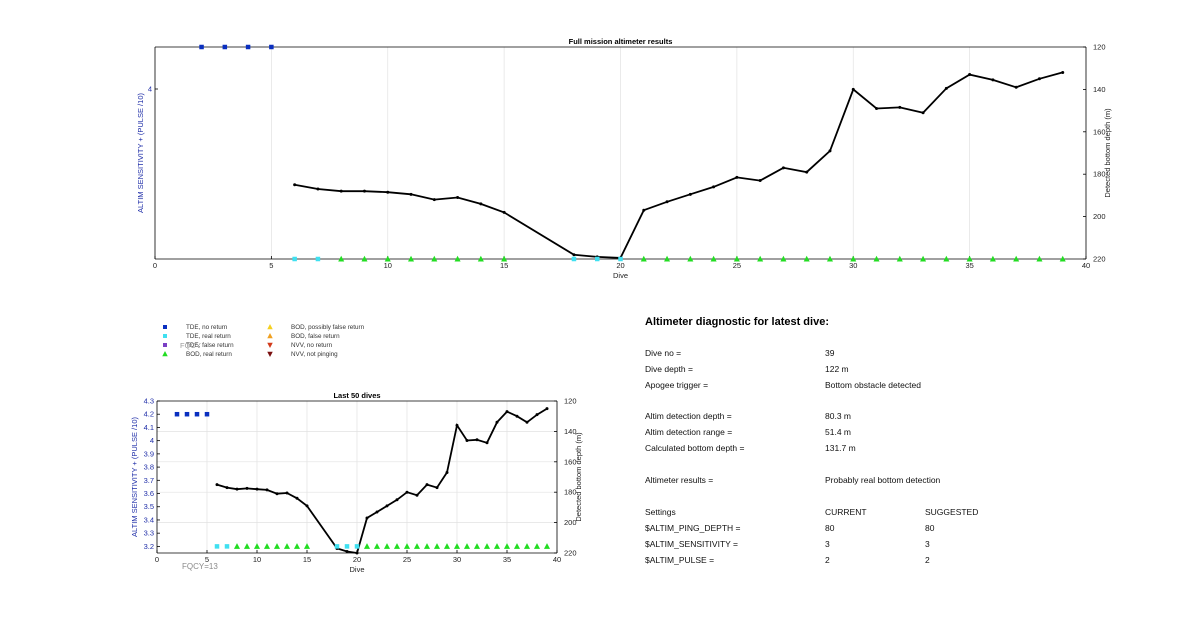 This screenshot has width=1200, height=622. I want to click on legend-item-label: TDE, false return, so click(210, 345).